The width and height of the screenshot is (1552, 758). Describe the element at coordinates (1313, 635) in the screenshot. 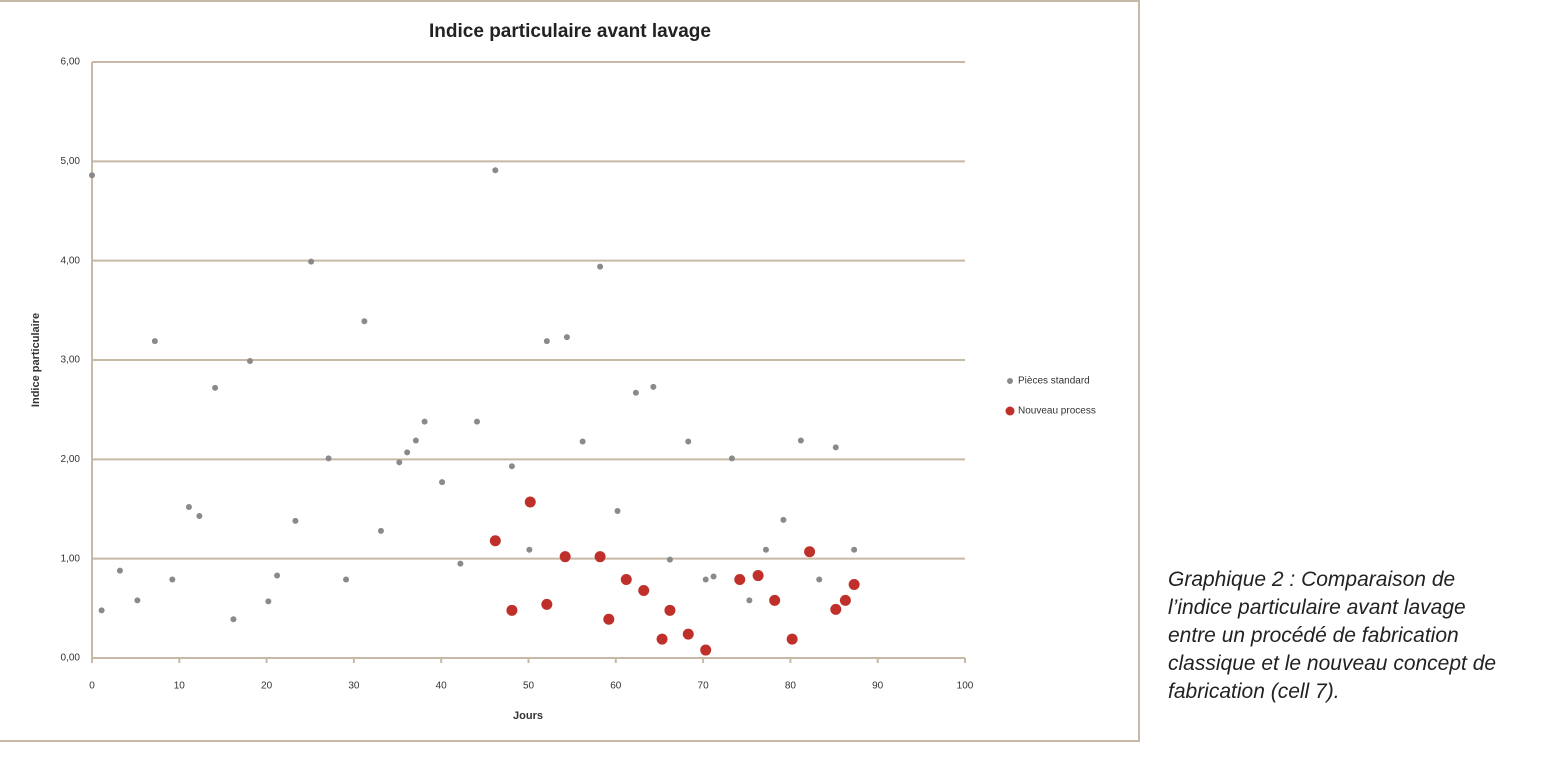

I see `caption-line: entre un procédé de fabrication` at that location.